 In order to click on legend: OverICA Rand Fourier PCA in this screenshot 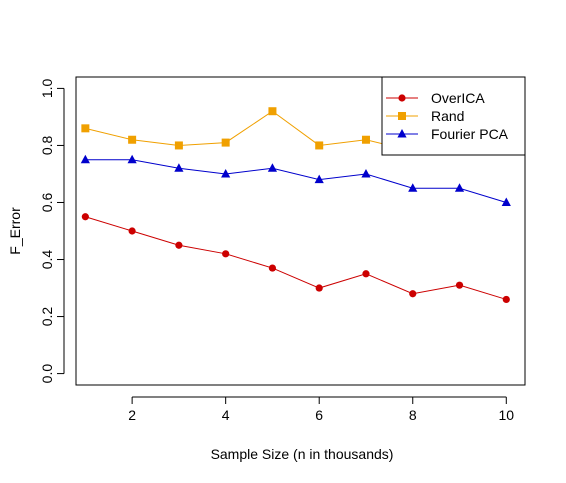, I will do `click(453, 116)`.